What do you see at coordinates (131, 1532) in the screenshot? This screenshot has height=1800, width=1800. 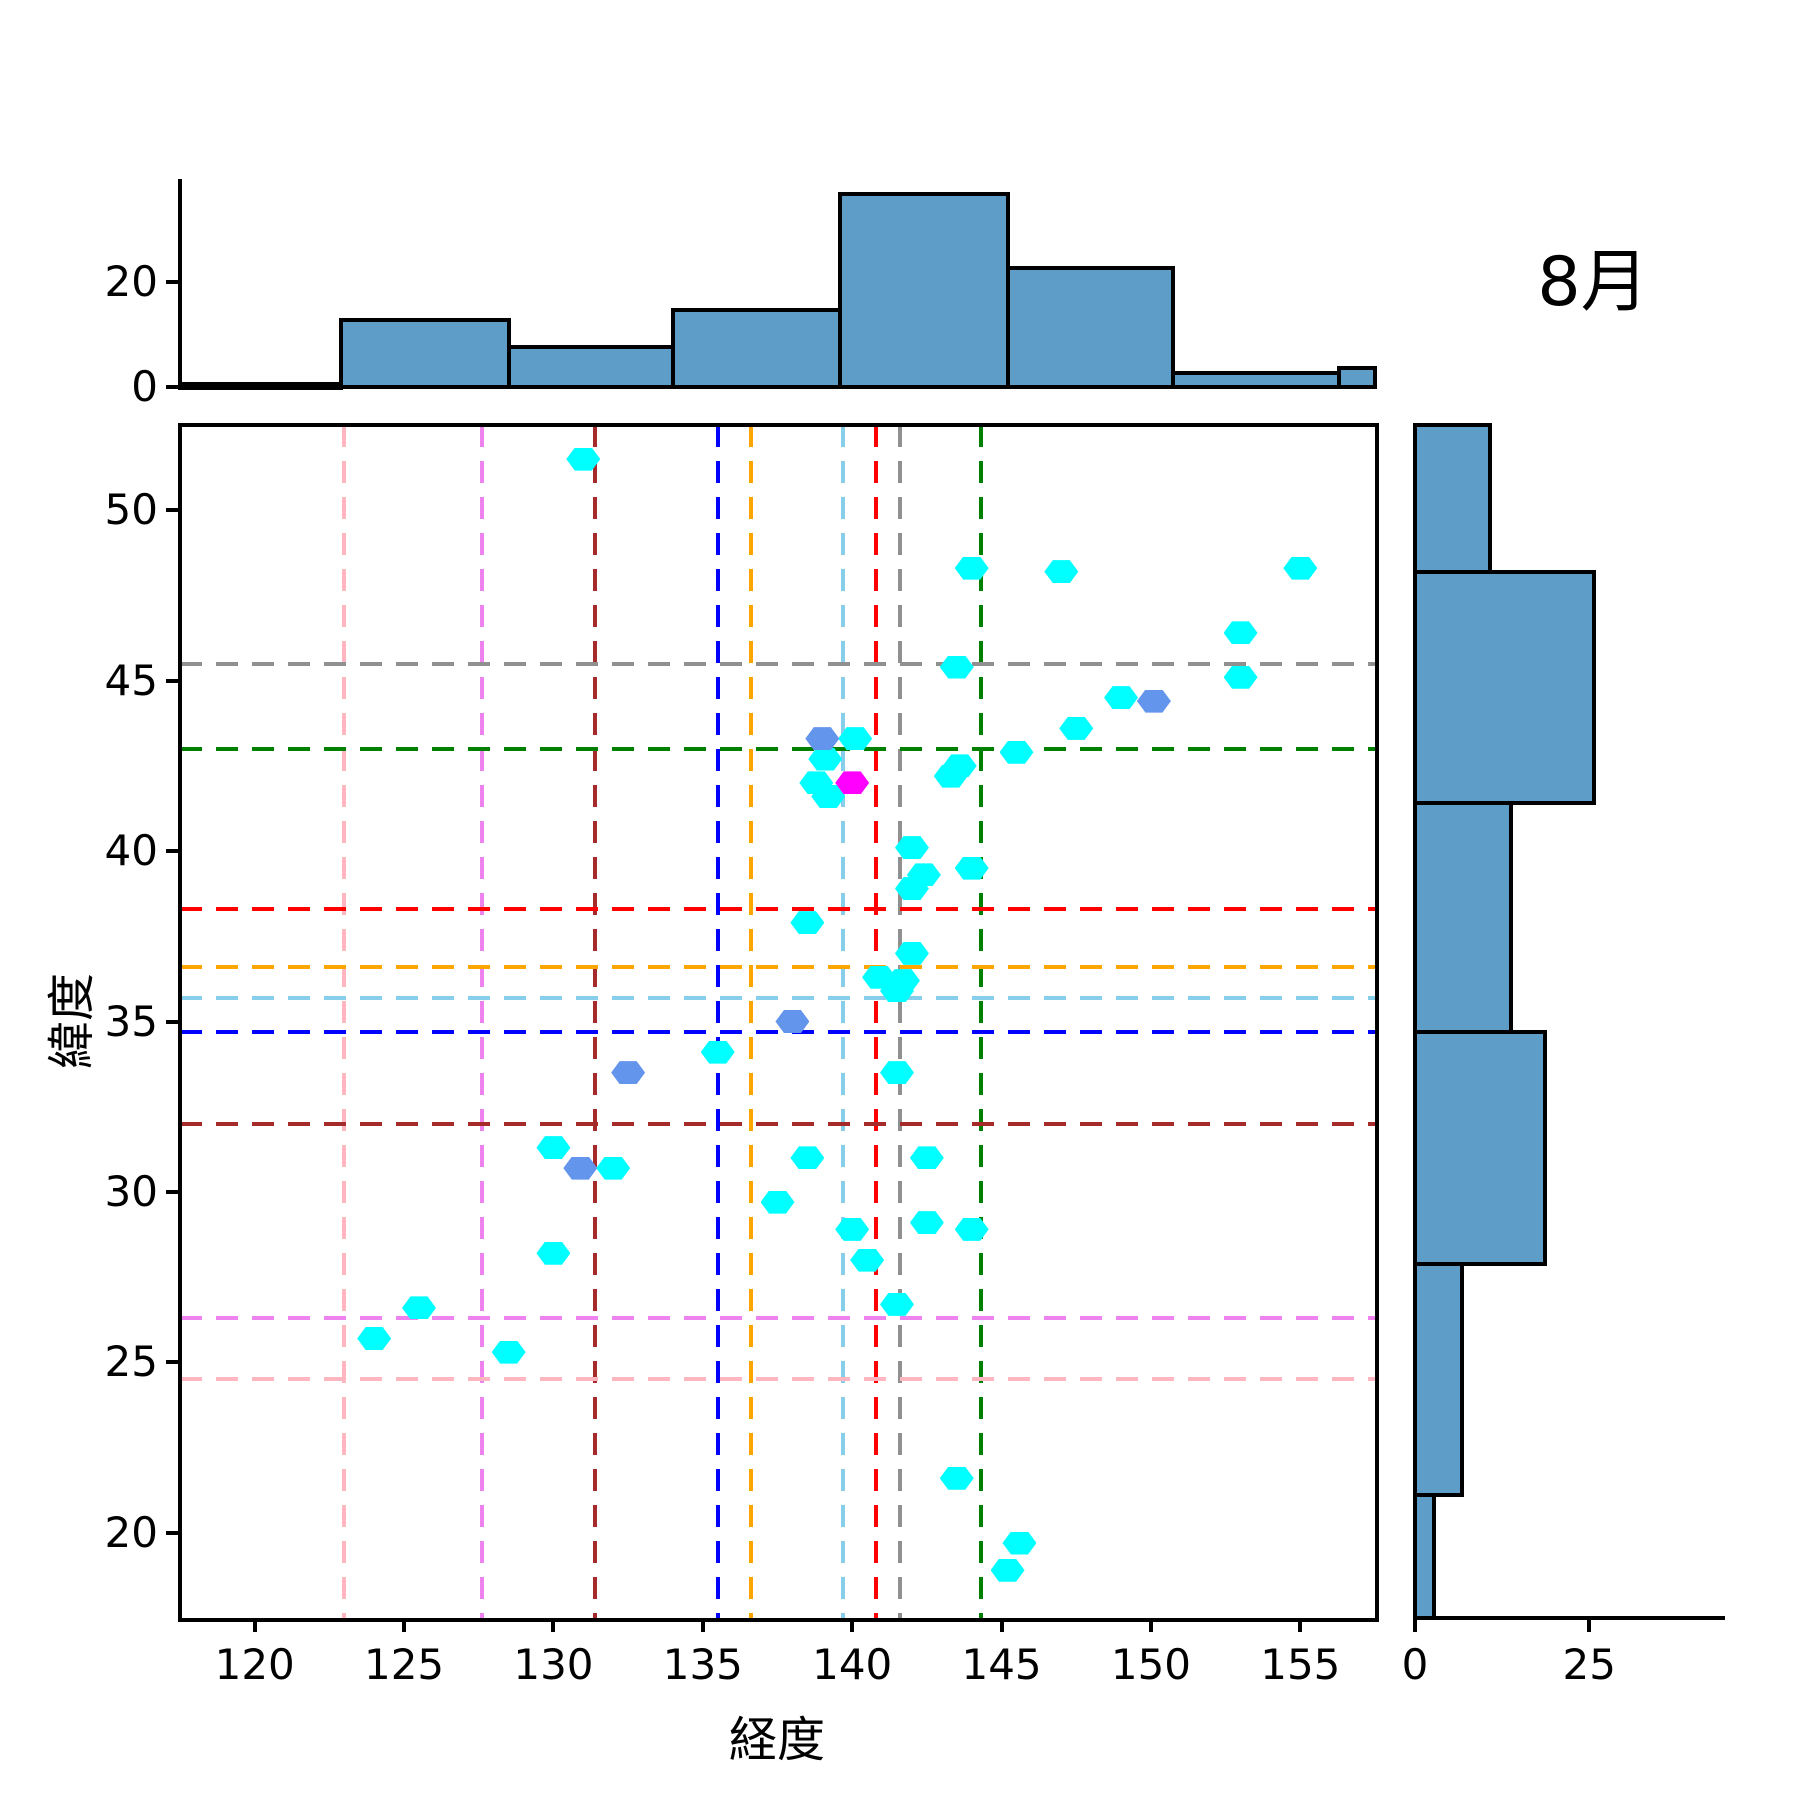 I see `y-tick-label: 20` at bounding box center [131, 1532].